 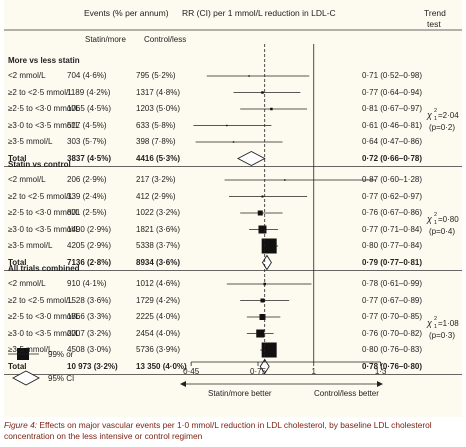 I want to click on legend-diamond, so click(x=26, y=378).